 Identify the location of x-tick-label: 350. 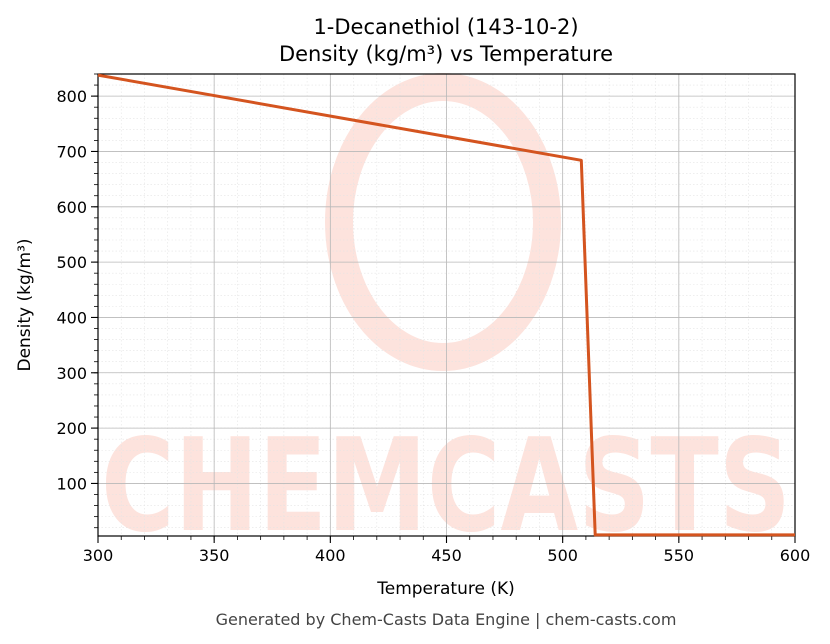
(214, 555).